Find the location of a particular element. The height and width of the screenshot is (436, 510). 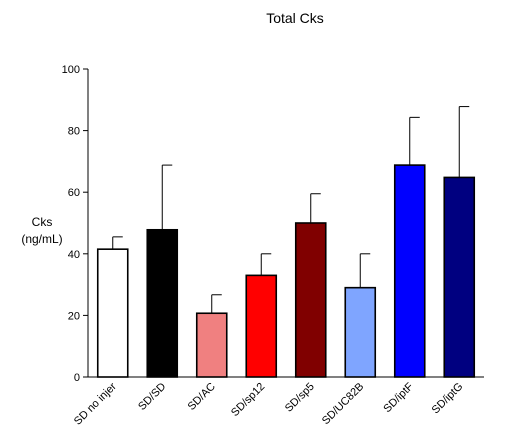

x-tick-label: SD/sp5 is located at coordinates (300, 398).